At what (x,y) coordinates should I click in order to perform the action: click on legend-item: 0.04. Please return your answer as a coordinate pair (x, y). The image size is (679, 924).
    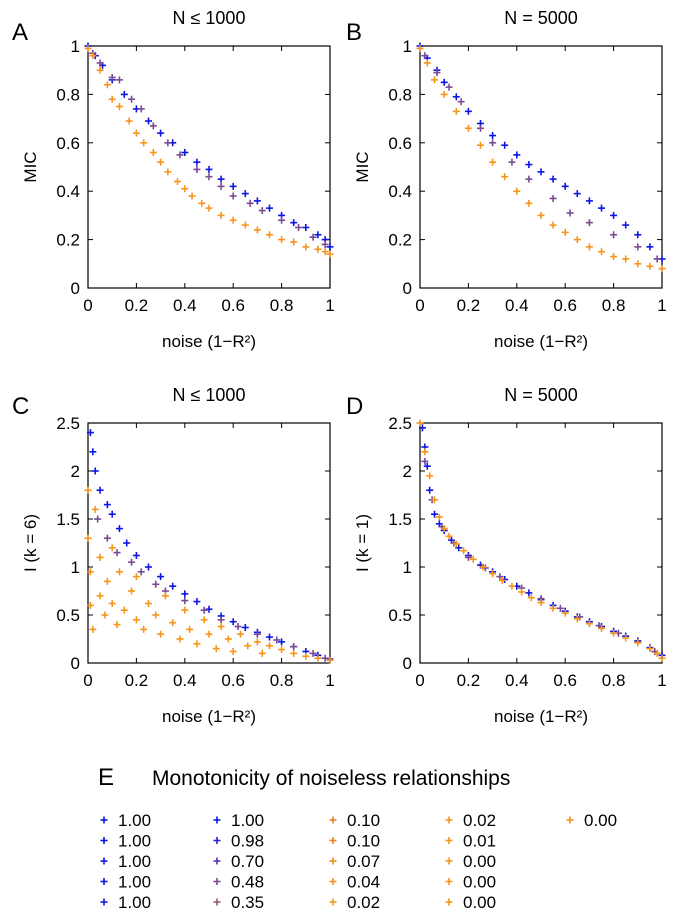
    Looking at the image, I should click on (354, 882).